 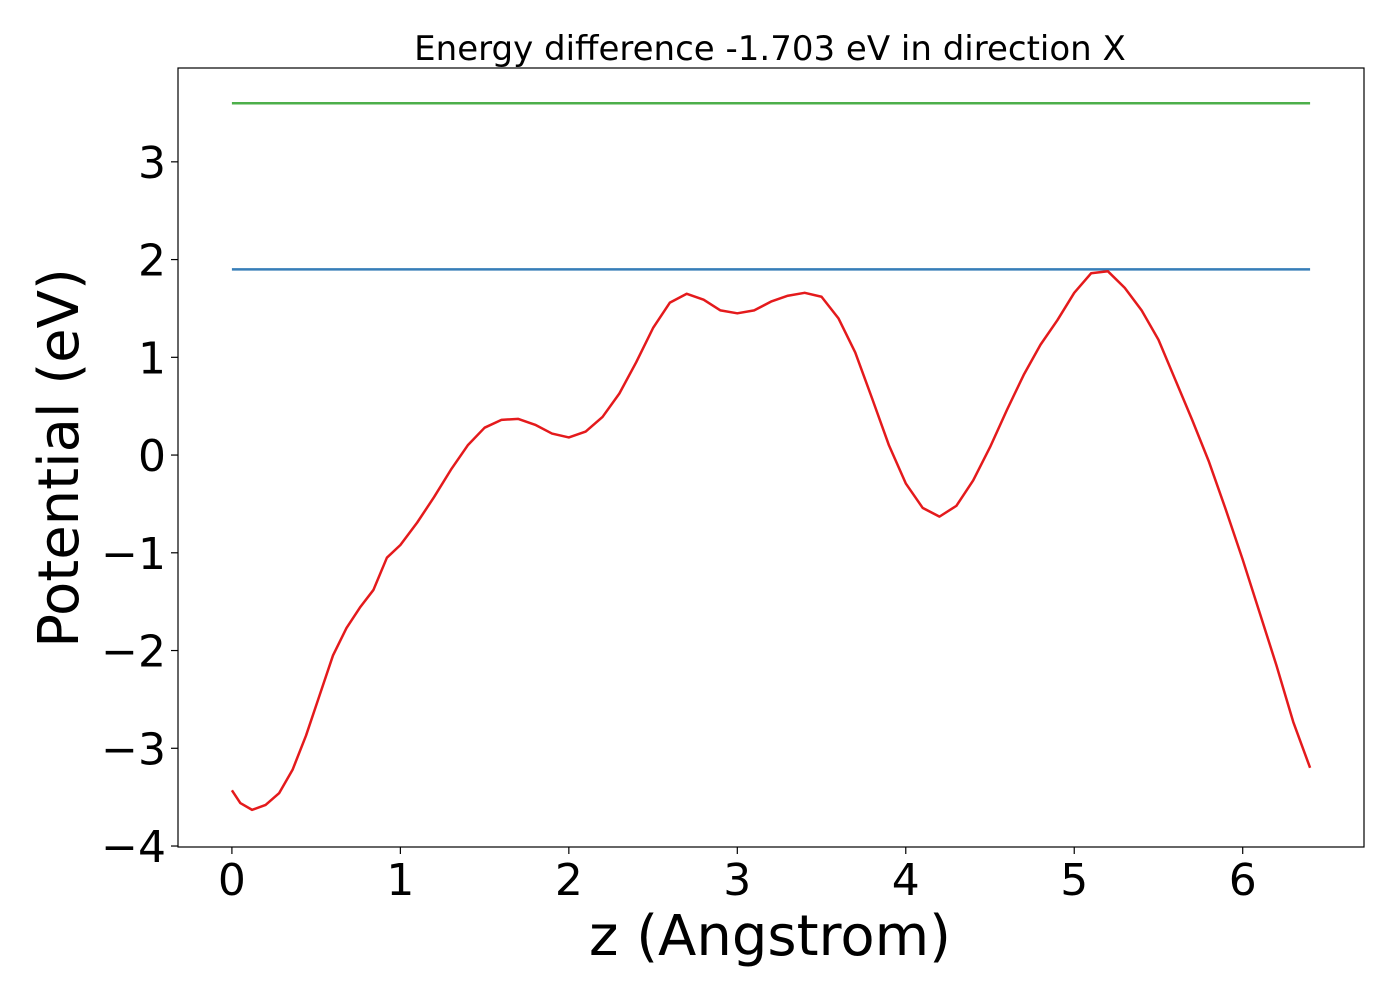 I want to click on x-tick-label: 1, so click(x=400, y=880).